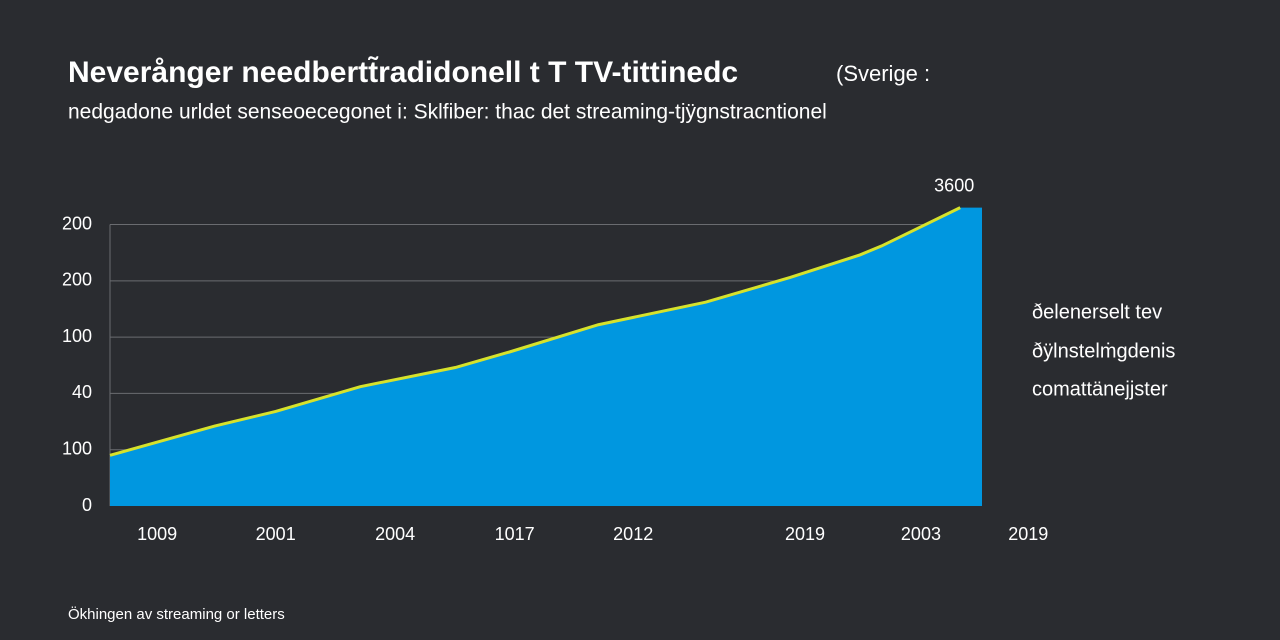  I want to click on legend-text: comattänejjster, so click(1100, 389).